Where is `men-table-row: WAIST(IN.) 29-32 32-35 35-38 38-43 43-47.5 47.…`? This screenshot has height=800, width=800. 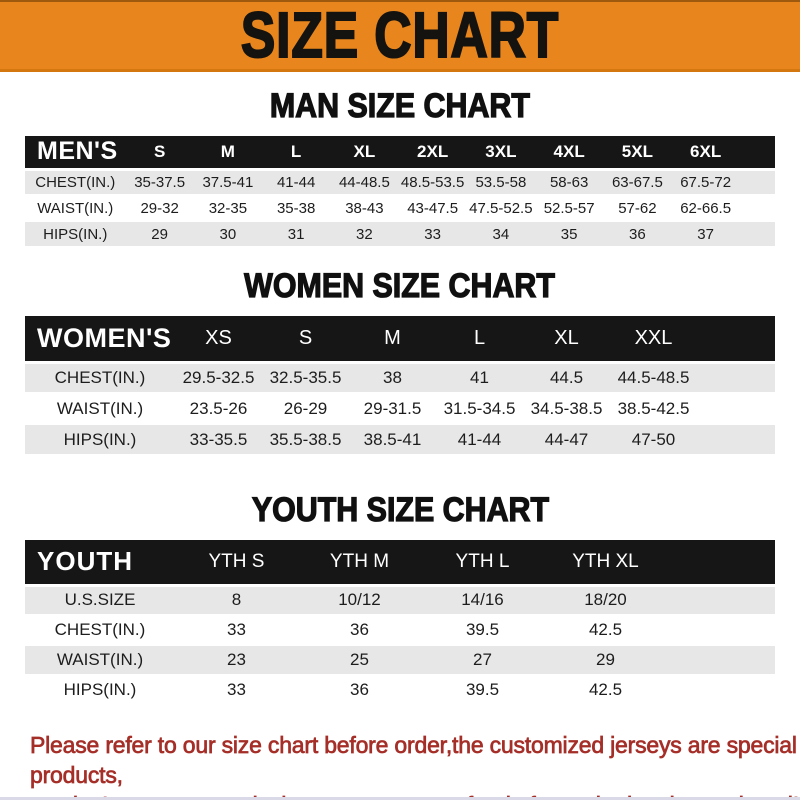 men-table-row: WAIST(IN.) 29-32 32-35 35-38 38-43 43-47.5 47.… is located at coordinates (400, 208).